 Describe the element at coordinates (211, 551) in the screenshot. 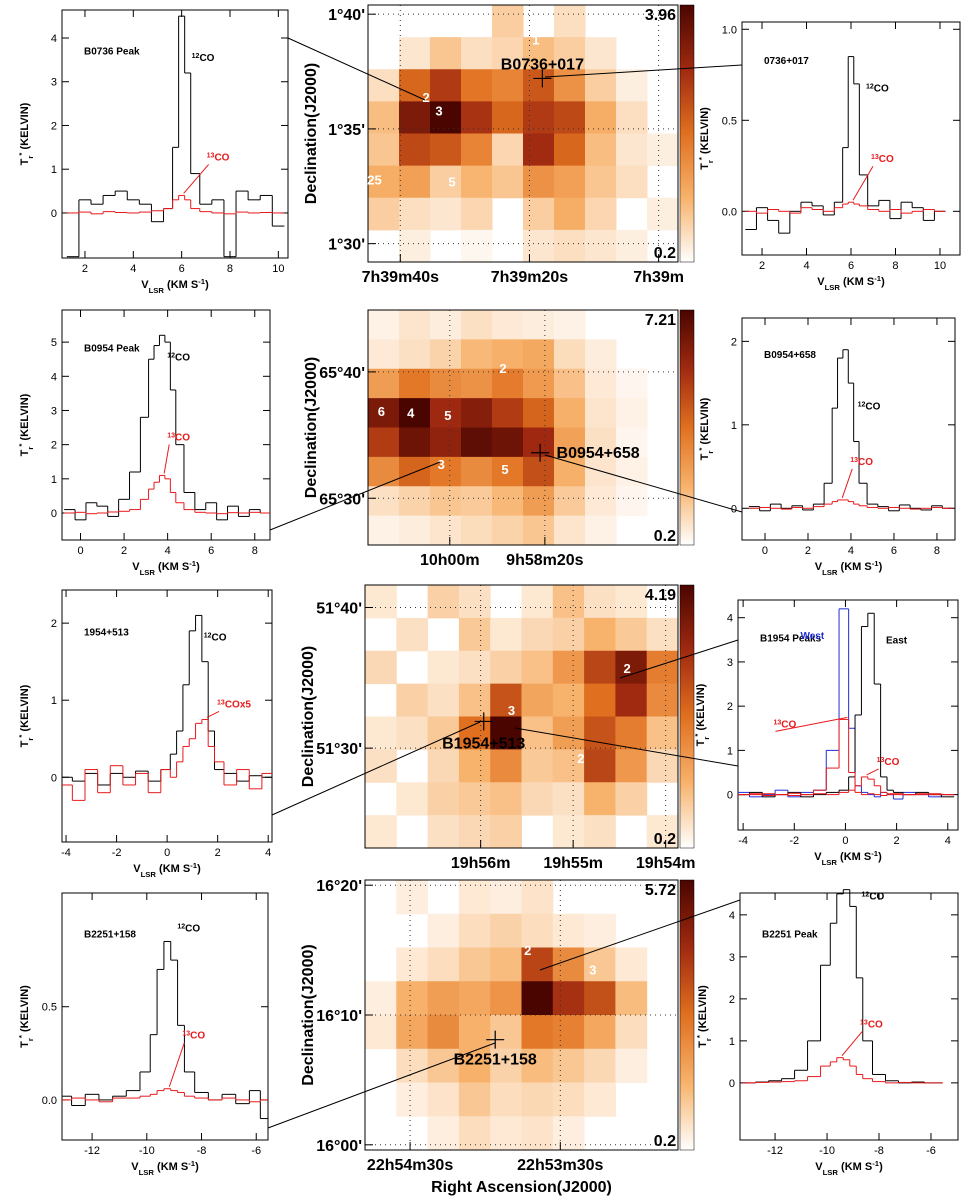

I see `x-tick-label: 6` at that location.